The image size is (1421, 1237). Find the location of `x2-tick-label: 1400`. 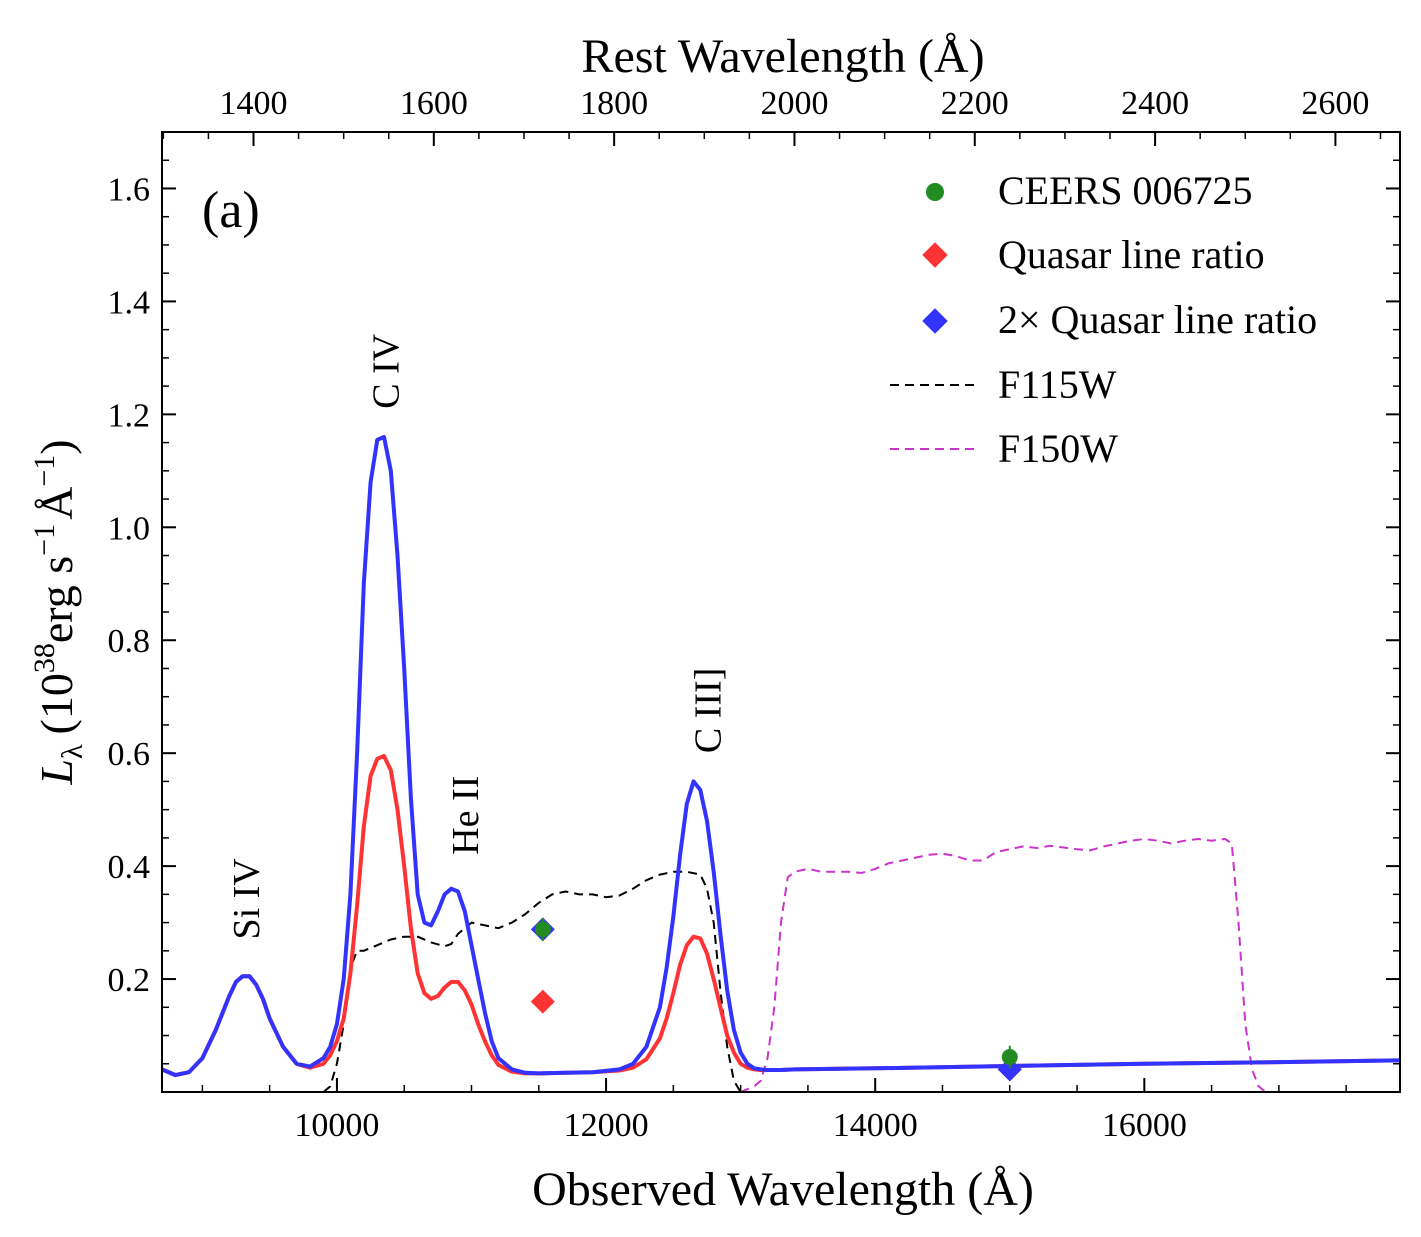

x2-tick-label: 1400 is located at coordinates (254, 103).